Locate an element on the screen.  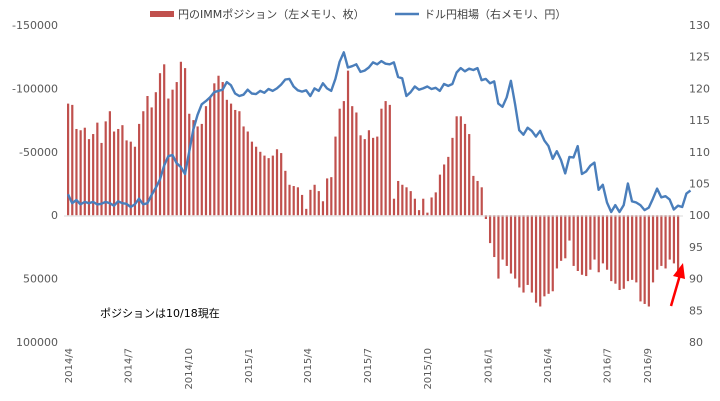
x-tick-label: 2015/4 is located at coordinates (308, 365).